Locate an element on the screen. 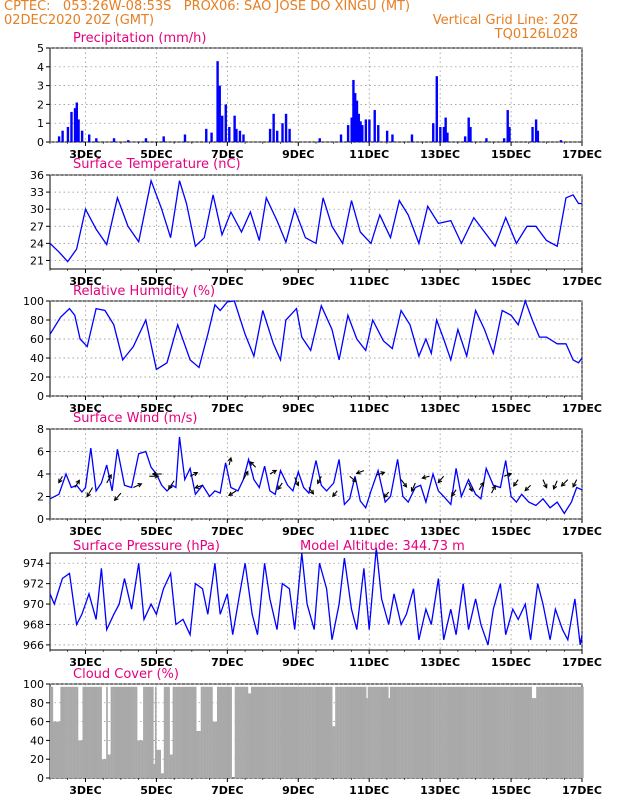 The image size is (618, 800). y-tick-label: 100 is located at coordinates (33, 301).